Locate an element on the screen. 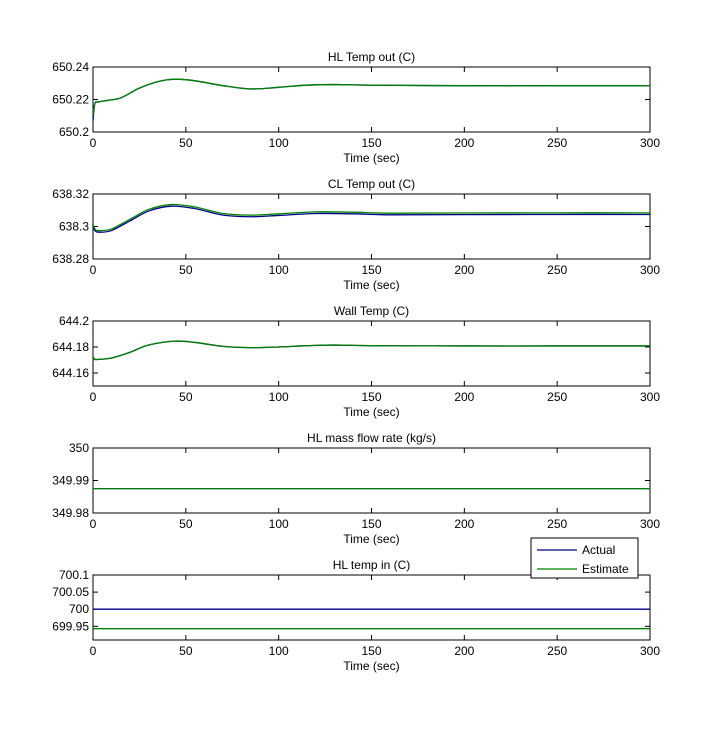  y-tick-label: 700.1 is located at coordinates (74, 575).